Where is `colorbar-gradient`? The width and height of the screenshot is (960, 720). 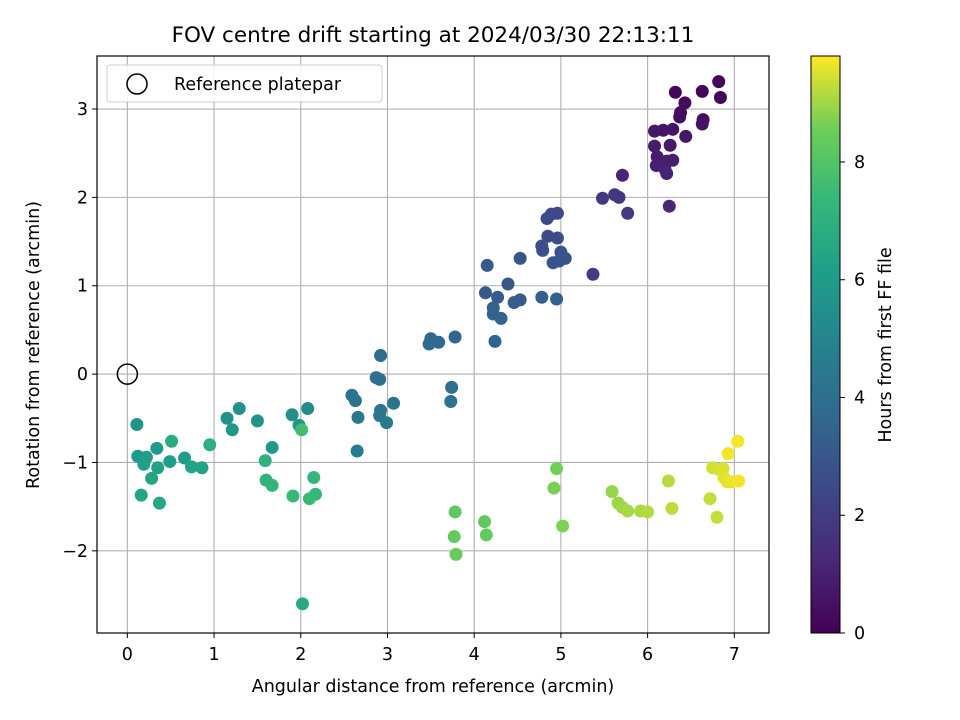
colorbar-gradient is located at coordinates (825, 344).